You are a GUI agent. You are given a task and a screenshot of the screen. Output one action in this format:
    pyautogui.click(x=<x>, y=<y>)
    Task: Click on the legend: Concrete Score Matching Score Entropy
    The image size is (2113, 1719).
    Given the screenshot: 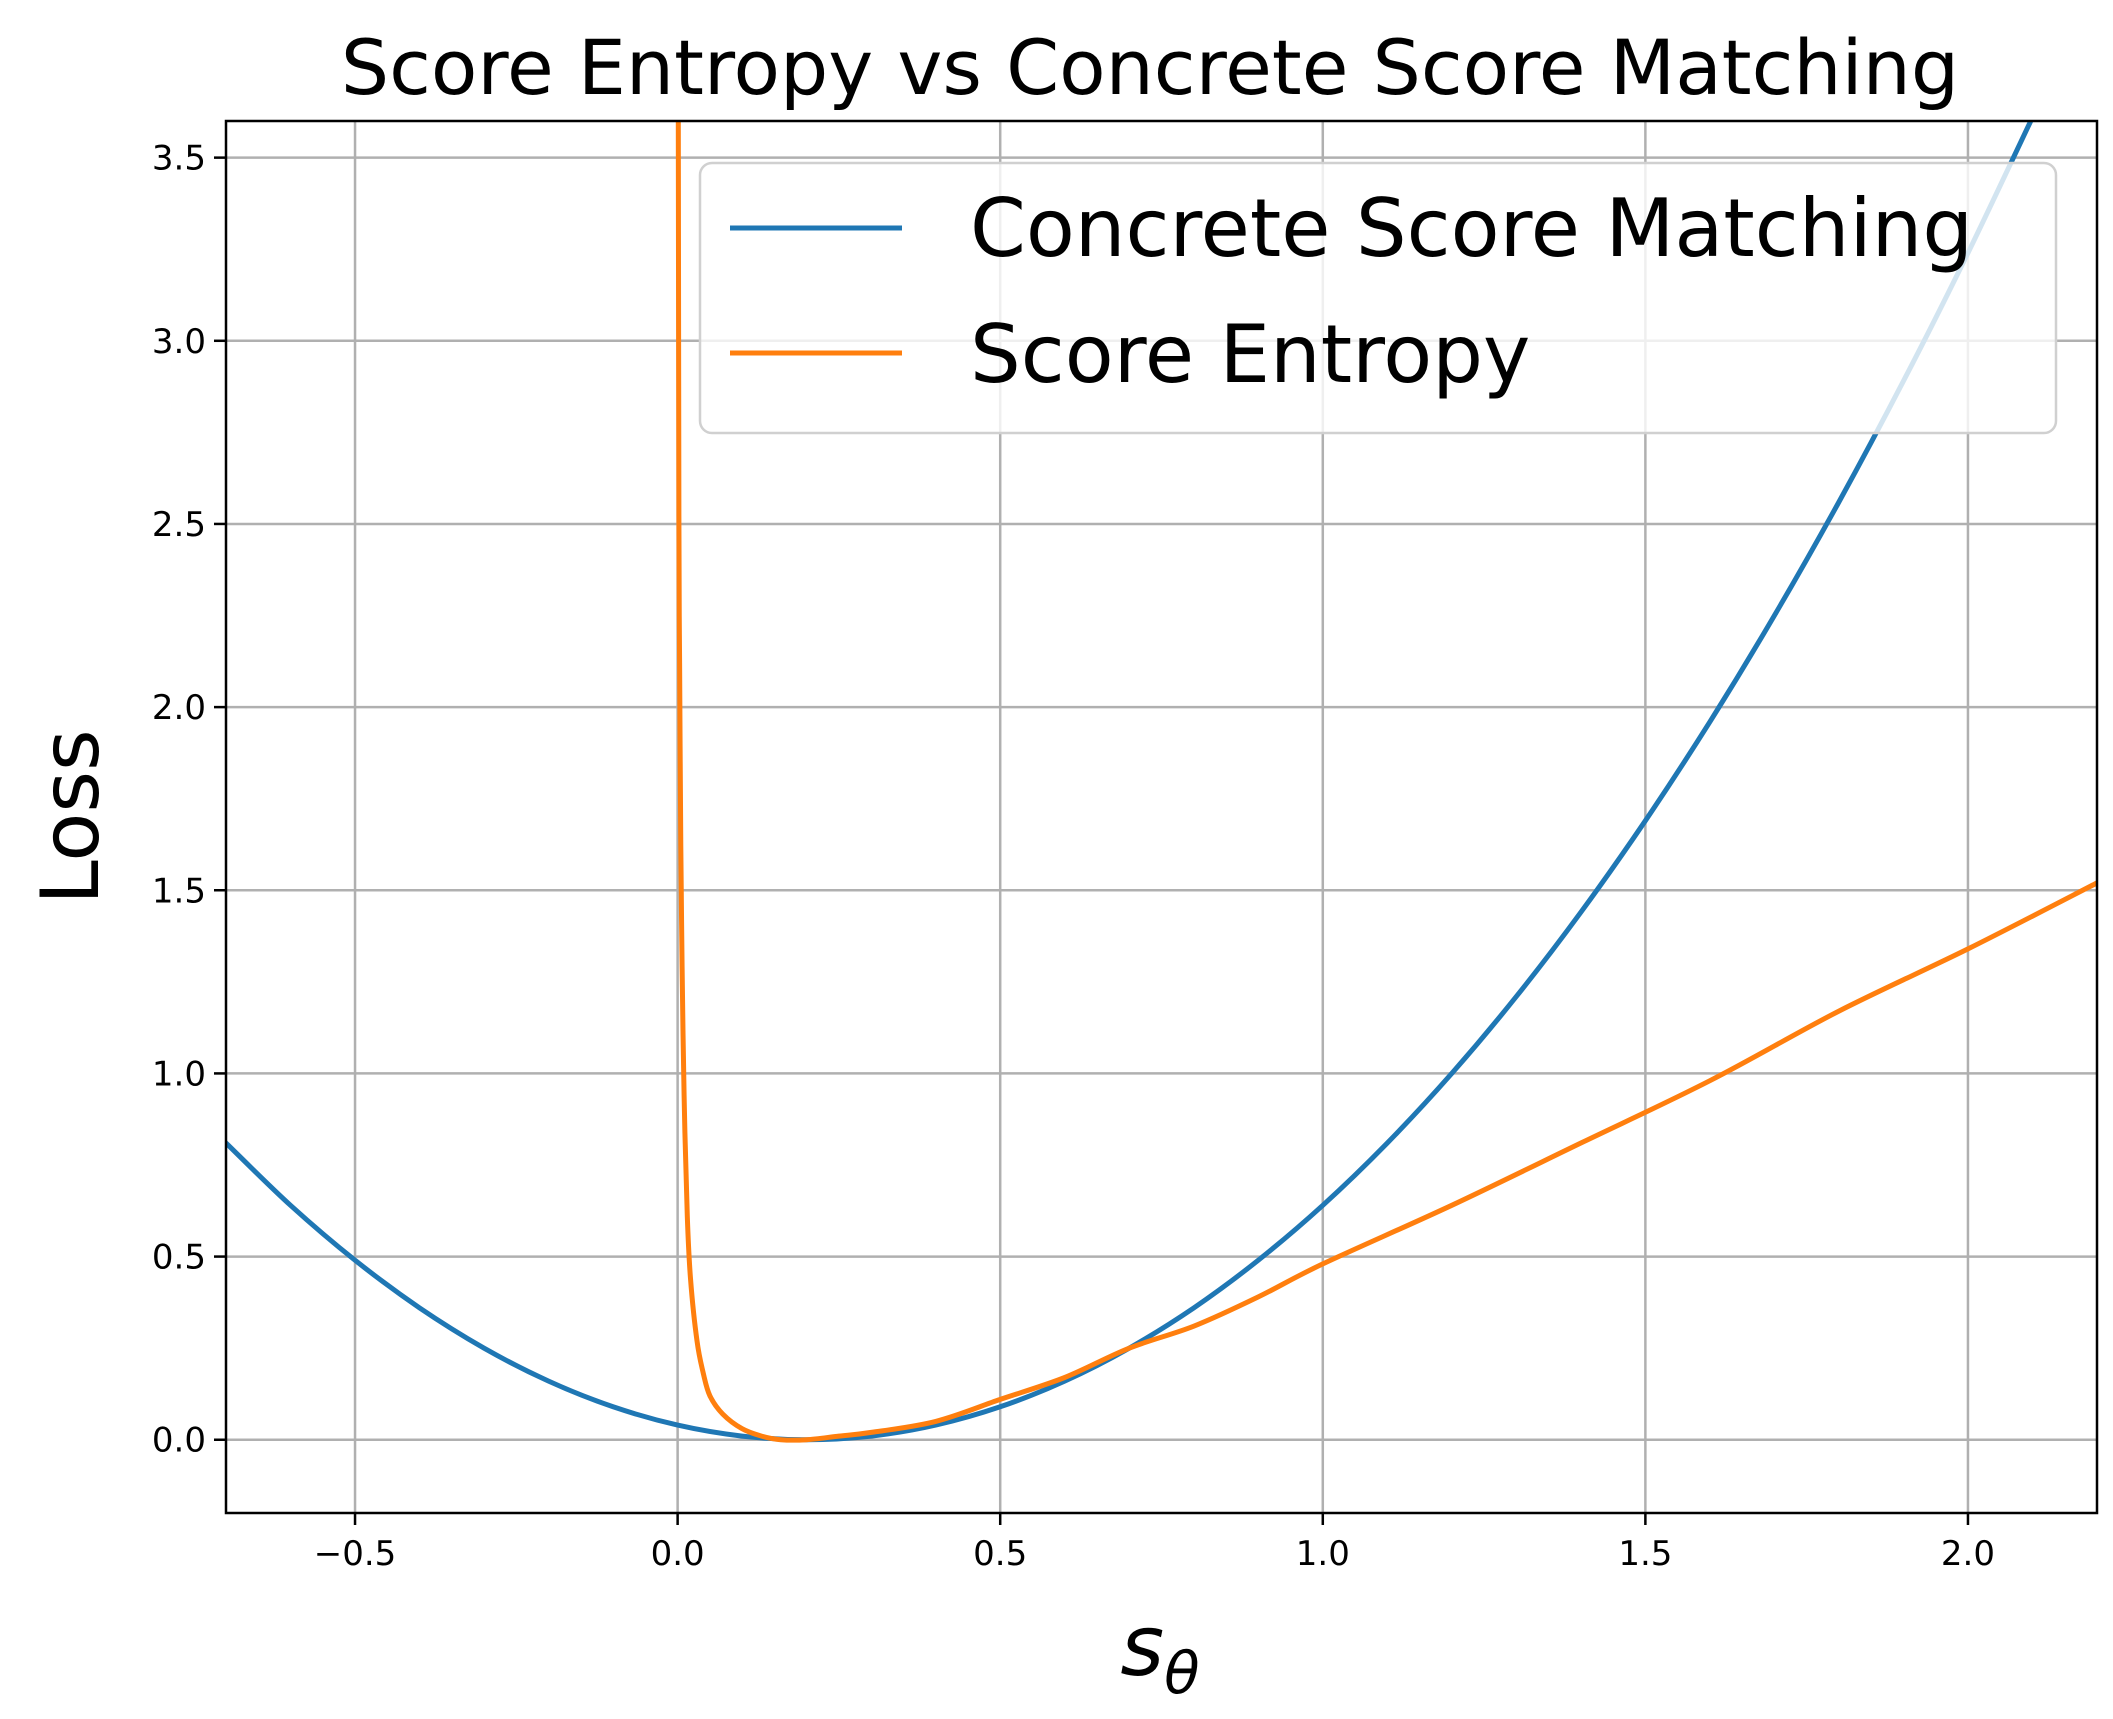 What is the action you would take?
    pyautogui.click(x=1378, y=298)
    